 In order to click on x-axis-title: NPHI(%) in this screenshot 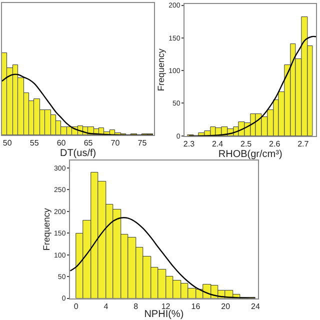, I will do `click(164, 314)`.